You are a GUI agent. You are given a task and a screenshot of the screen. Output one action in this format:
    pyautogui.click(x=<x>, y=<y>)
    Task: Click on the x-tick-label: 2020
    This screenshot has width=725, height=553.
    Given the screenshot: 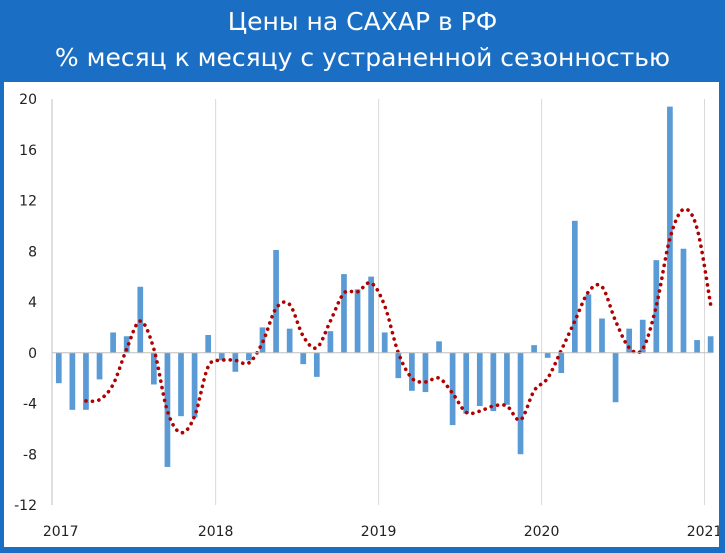 What is the action you would take?
    pyautogui.click(x=542, y=532)
    